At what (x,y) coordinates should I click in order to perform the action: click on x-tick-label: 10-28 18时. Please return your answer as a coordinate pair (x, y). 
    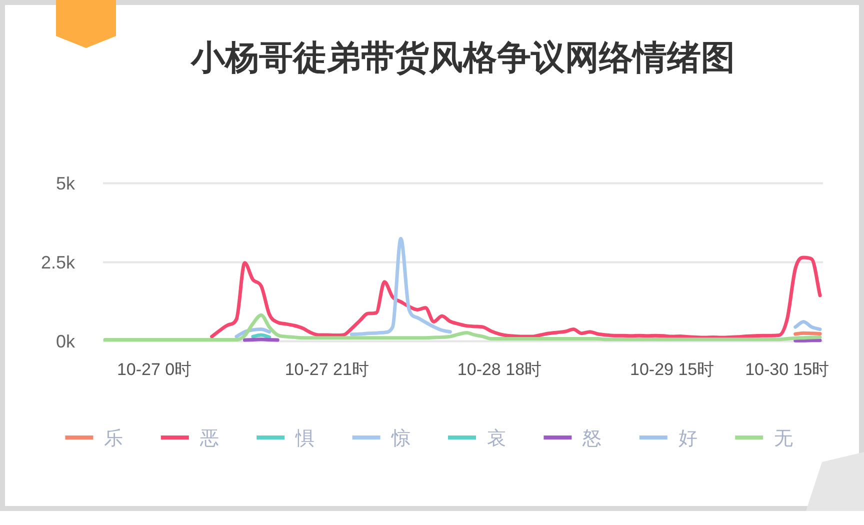
    Looking at the image, I should click on (499, 369).